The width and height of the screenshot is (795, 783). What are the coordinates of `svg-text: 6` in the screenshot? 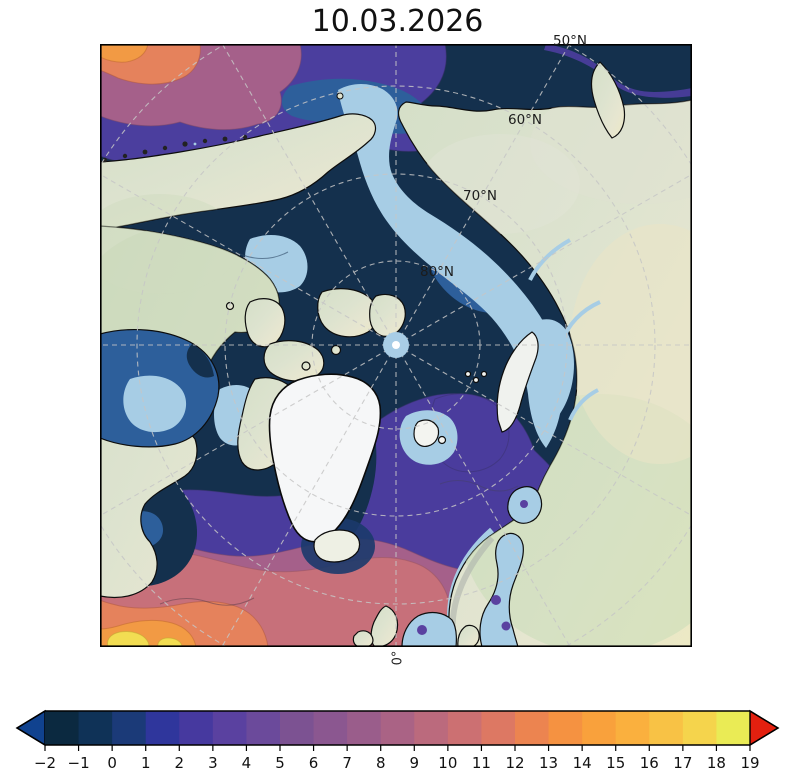 It's located at (314, 763).